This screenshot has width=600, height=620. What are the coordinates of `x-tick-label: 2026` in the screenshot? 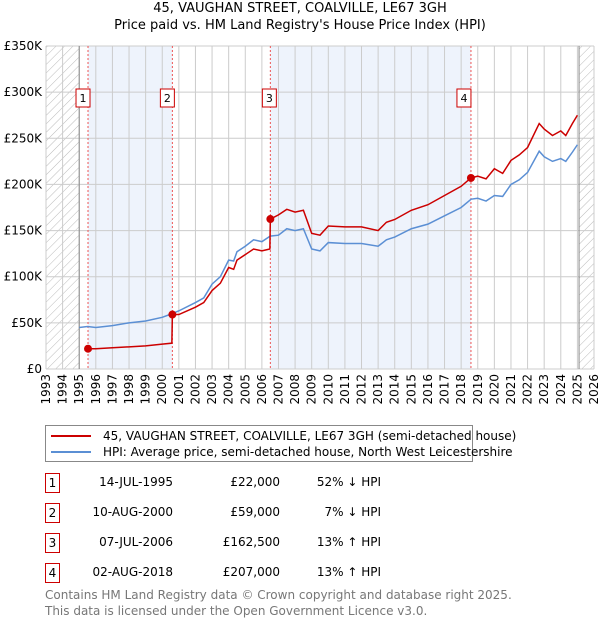 It's located at (593, 389).